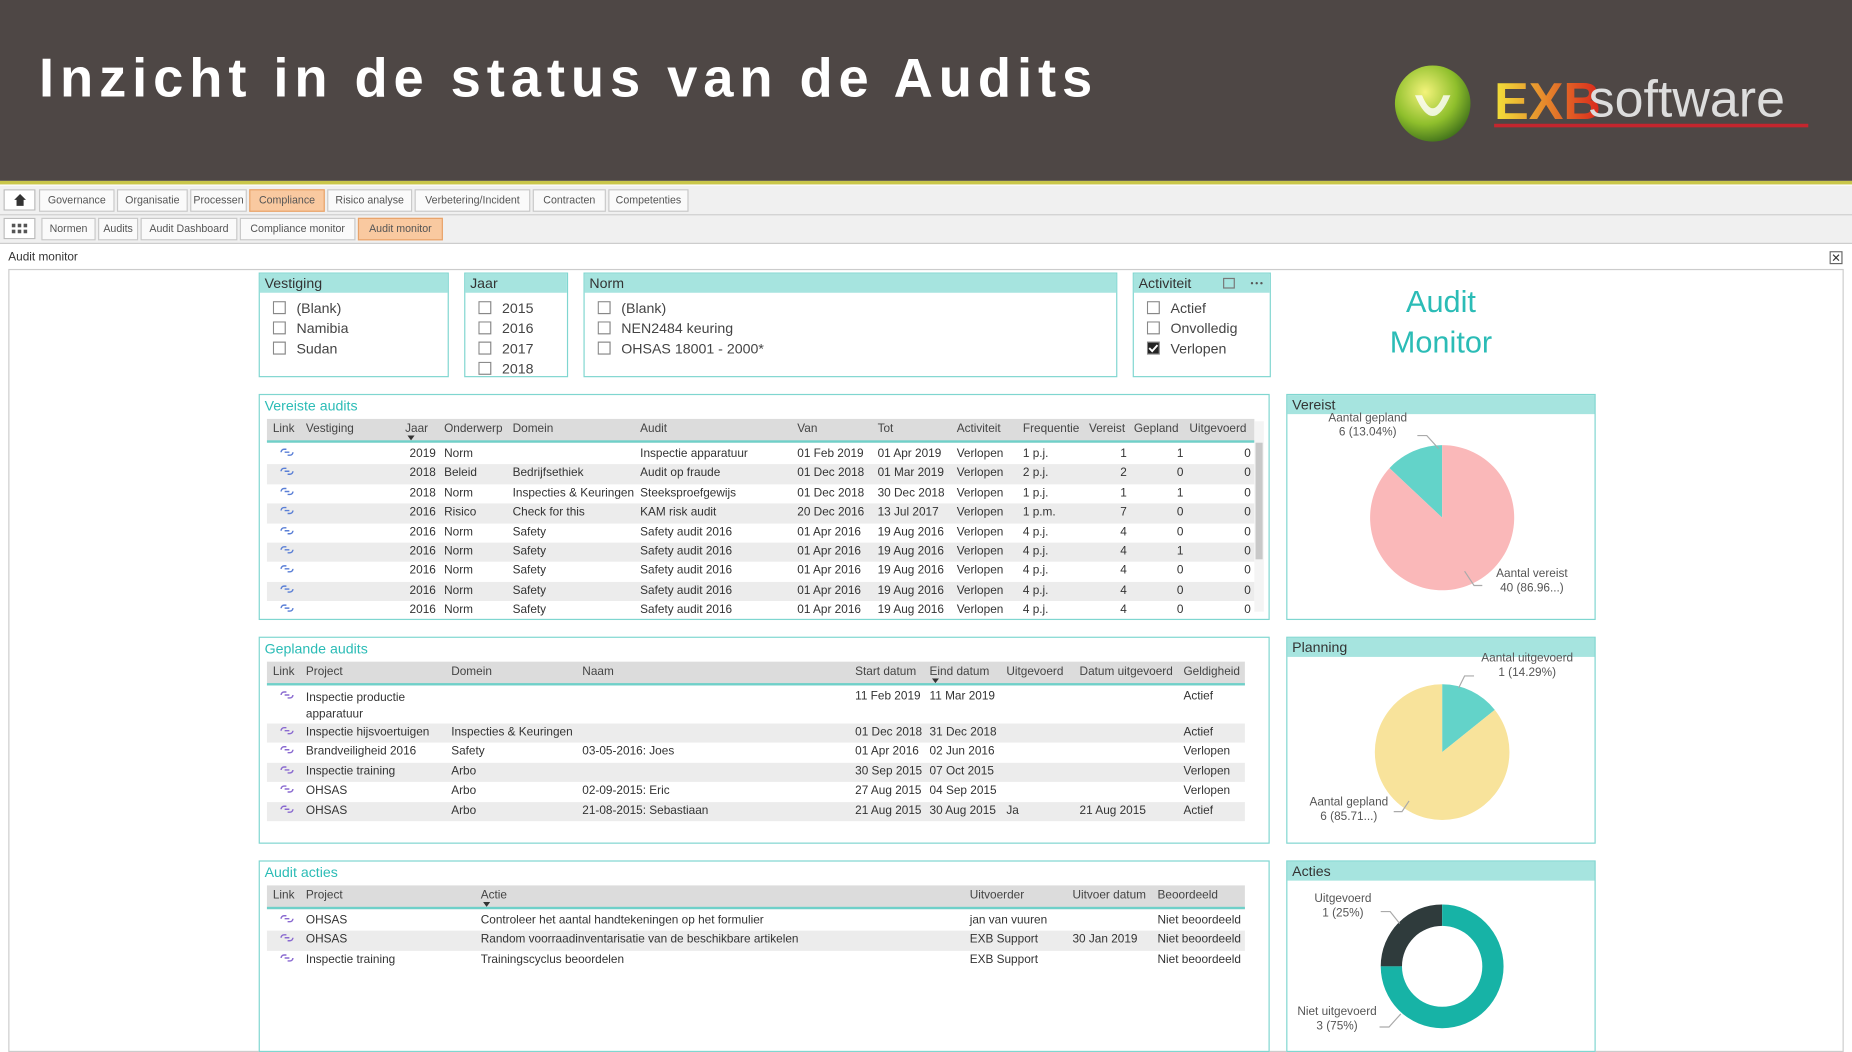  I want to click on table-header, so click(760, 430).